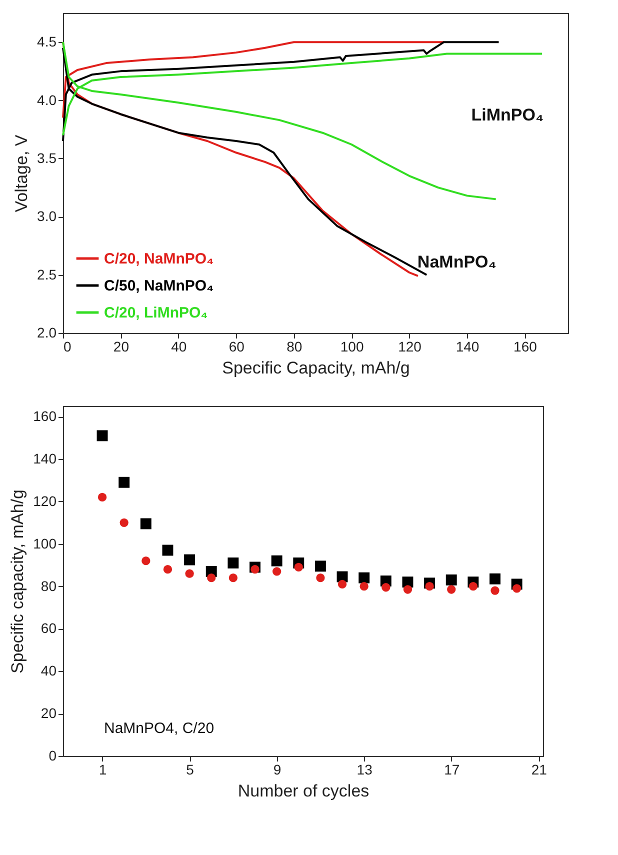 The image size is (618, 855). What do you see at coordinates (22, 173) in the screenshot?
I see `y-axis-title: Voltage, V` at bounding box center [22, 173].